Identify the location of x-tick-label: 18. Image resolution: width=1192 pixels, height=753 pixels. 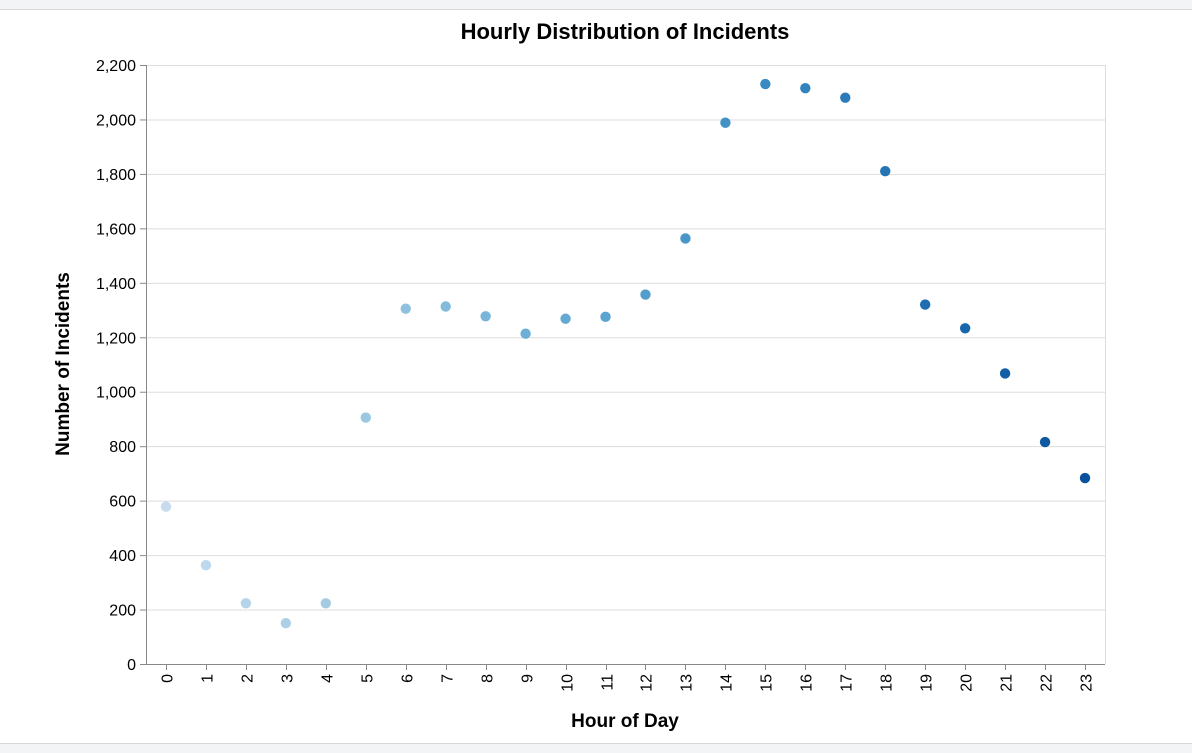
(887, 683).